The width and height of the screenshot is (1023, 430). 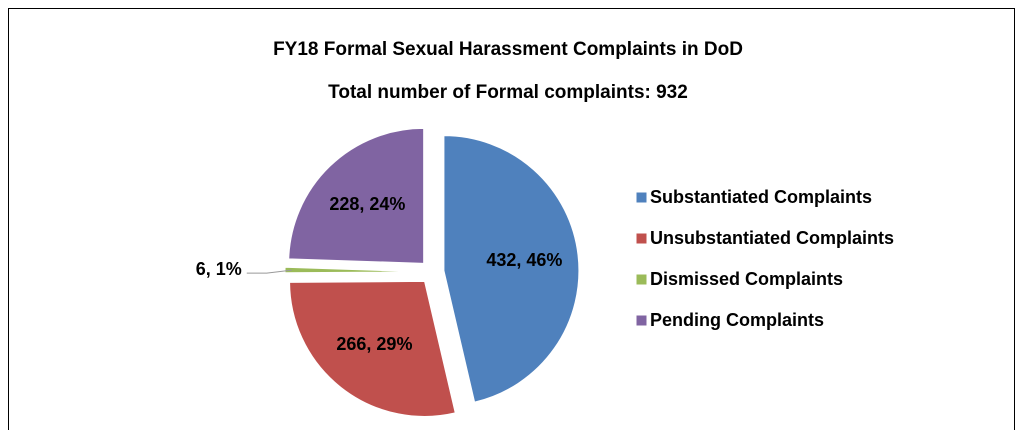 What do you see at coordinates (367, 204) in the screenshot?
I see `data-label: 228, 24%` at bounding box center [367, 204].